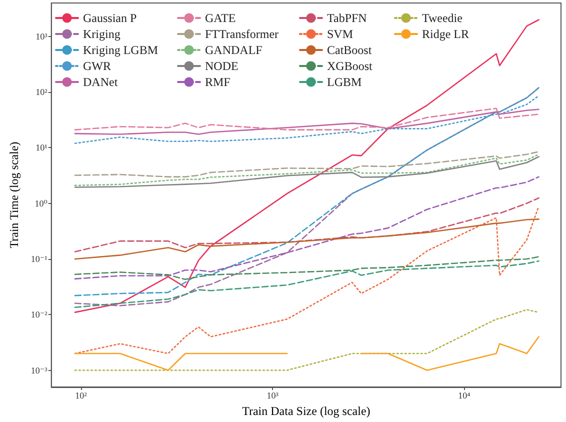 This screenshot has height=422, width=566. I want to click on legend-label: FTTransformer, so click(242, 34).